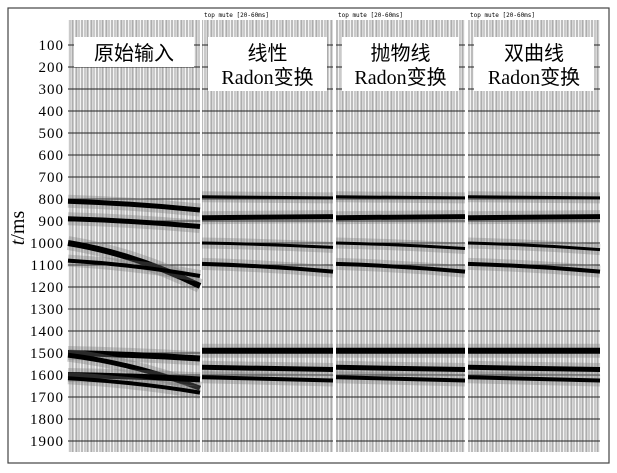 Image resolution: width=617 pixels, height=473 pixels. What do you see at coordinates (52, 68) in the screenshot?
I see `y-tick-label: 200` at bounding box center [52, 68].